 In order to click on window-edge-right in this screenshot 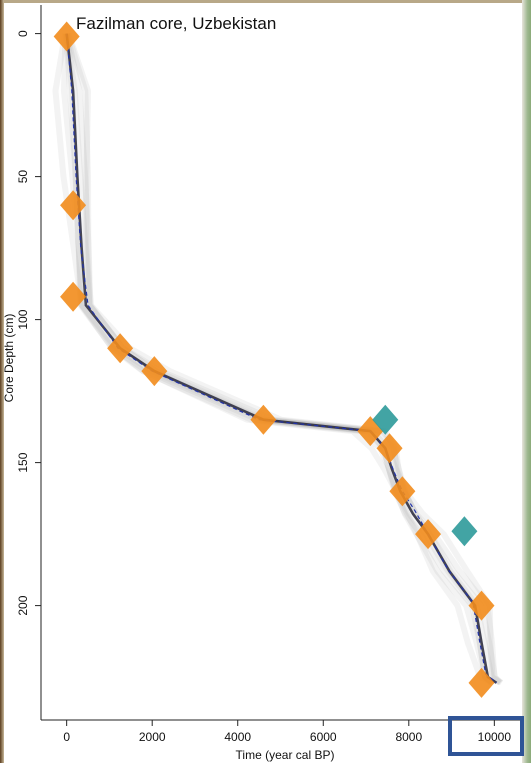, I will do `click(526, 381)`.